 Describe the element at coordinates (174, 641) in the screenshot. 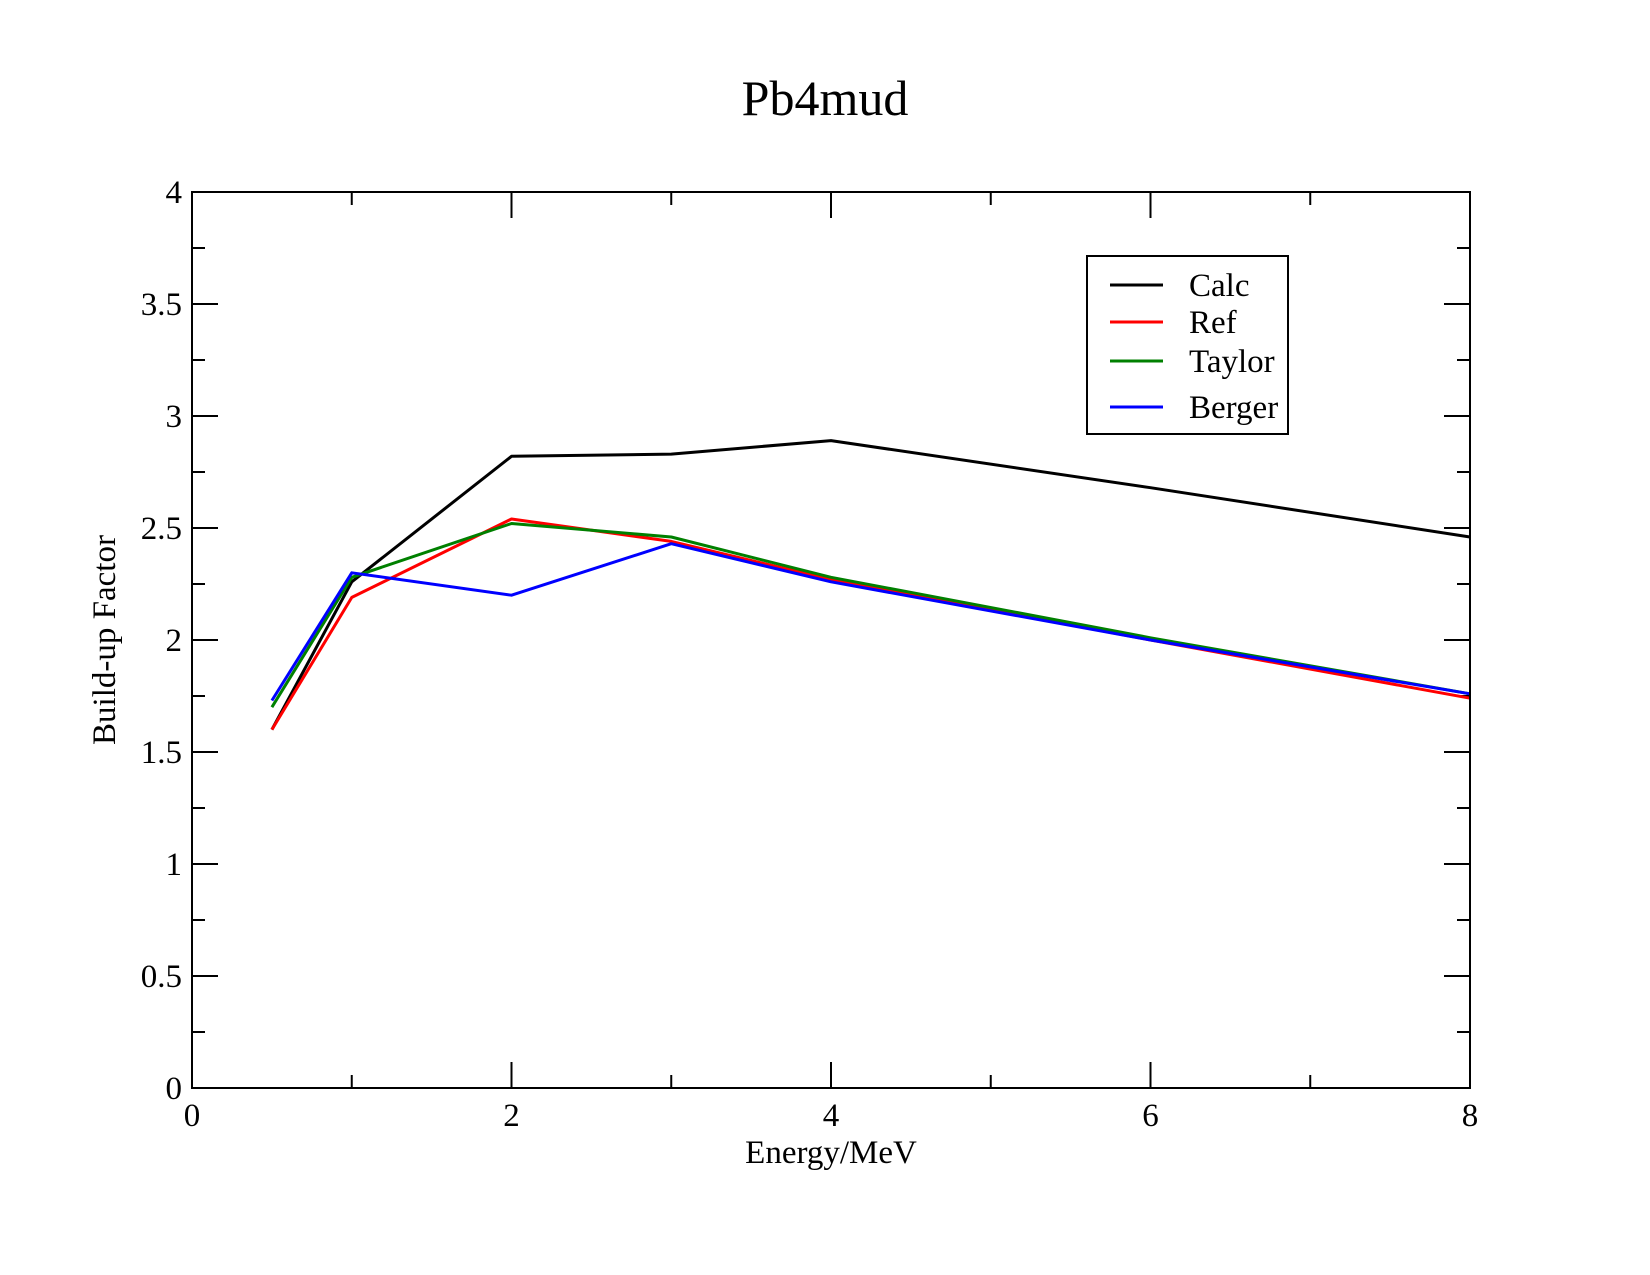

I see `y-tick-label: 2` at that location.